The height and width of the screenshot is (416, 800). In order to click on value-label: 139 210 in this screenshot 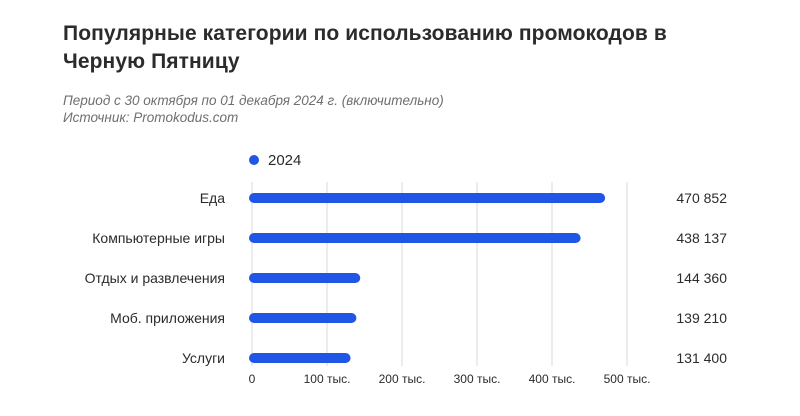, I will do `click(701, 318)`.